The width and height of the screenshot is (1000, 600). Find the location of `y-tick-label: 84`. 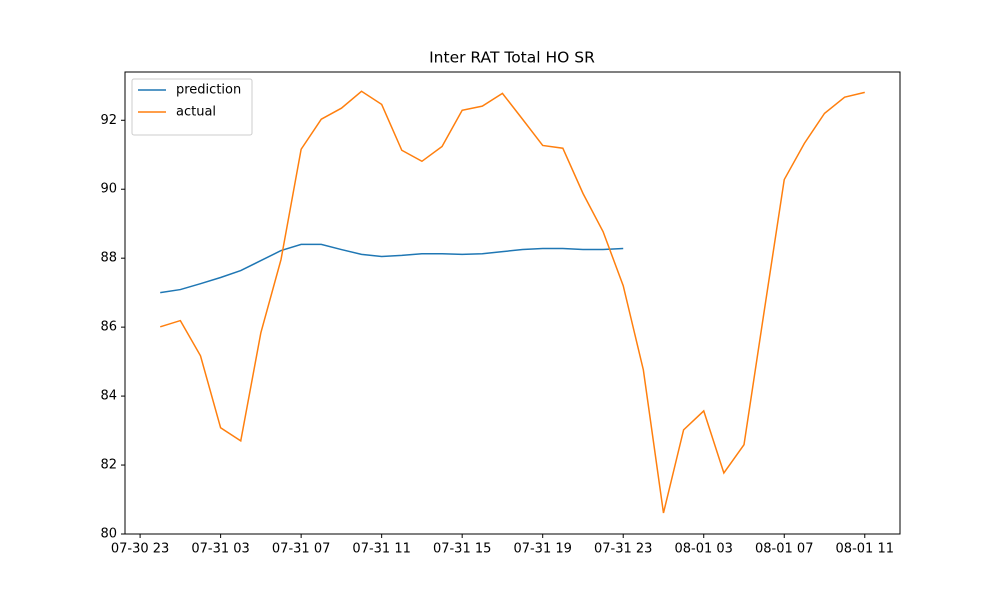

y-tick-label: 84 is located at coordinates (108, 396).